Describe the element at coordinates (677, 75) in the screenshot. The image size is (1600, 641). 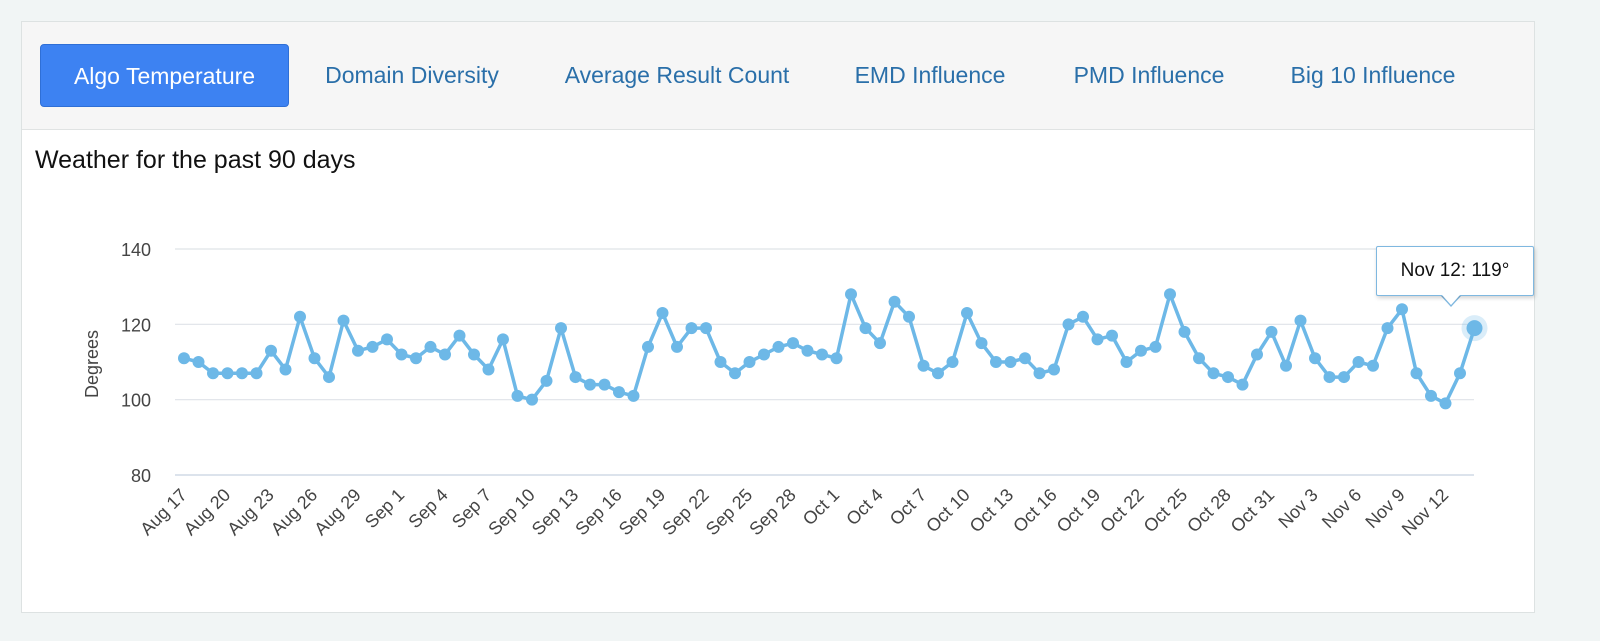
I see `tab-average-result-count: Average Result Count` at that location.